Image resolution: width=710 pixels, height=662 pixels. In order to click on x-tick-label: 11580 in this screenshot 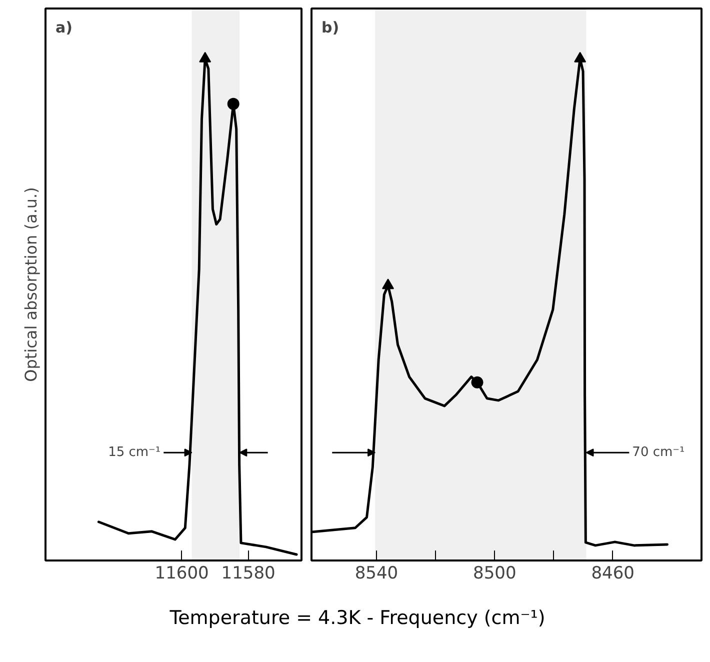, I will do `click(248, 574)`.